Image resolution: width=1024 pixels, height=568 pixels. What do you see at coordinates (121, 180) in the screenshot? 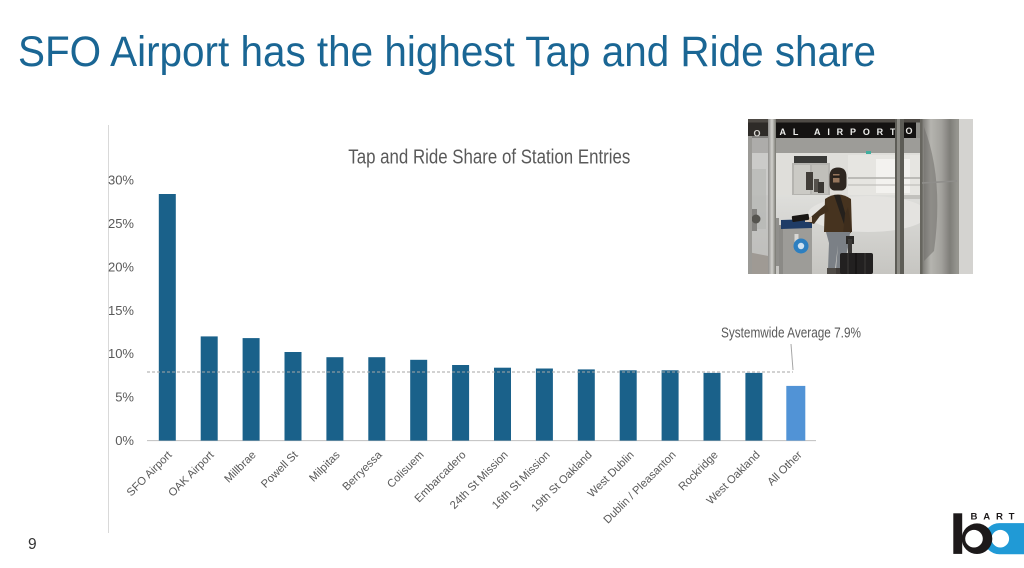
I see `svg-text: 30%` at bounding box center [121, 180].